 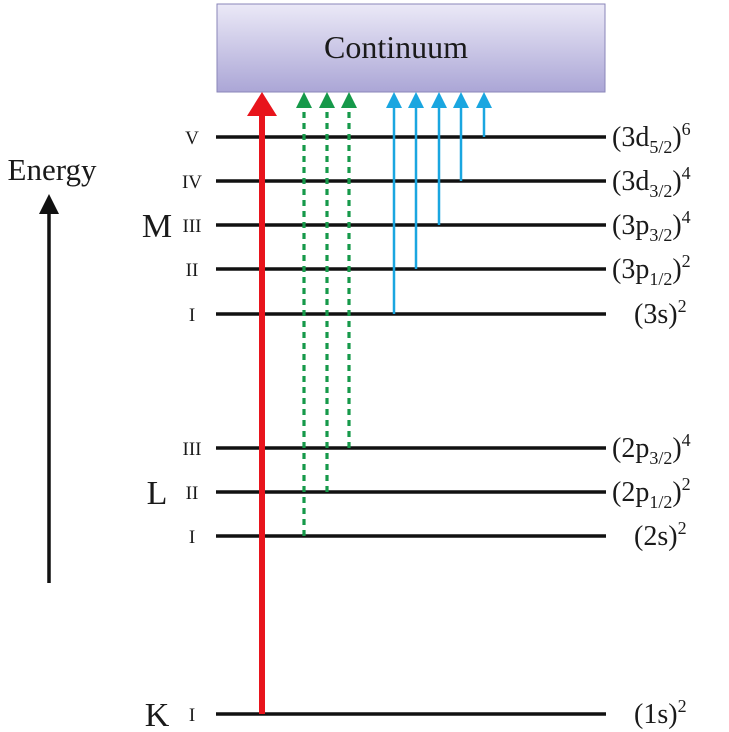 What do you see at coordinates (192, 182) in the screenshot?
I see `subshell-roman-label: IV` at bounding box center [192, 182].